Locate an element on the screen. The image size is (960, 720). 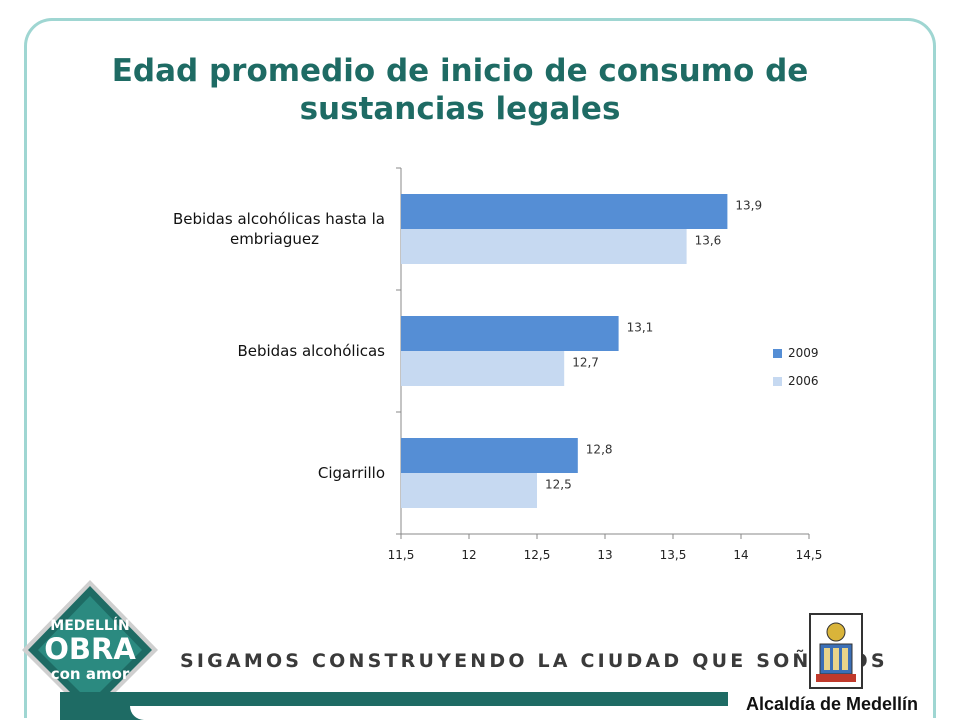
chart-legend: 2009 2006 is located at coordinates (796, 367).